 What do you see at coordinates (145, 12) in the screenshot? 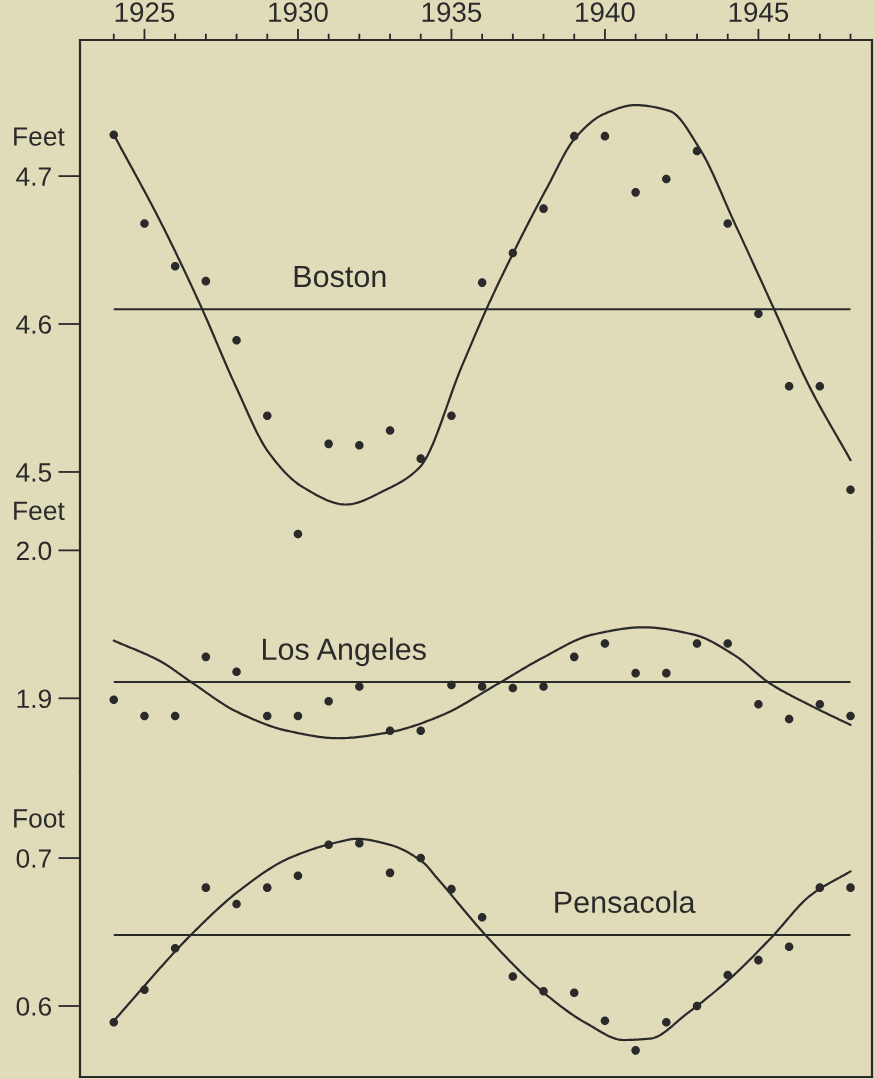
I see `x-tick-label: 1925` at bounding box center [145, 12].